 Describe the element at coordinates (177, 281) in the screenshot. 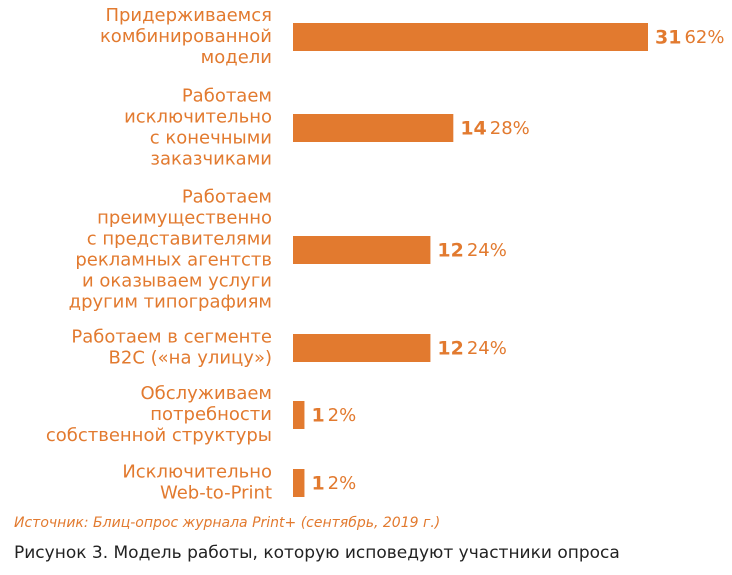

I see `category-label: и оказываем услуги` at that location.